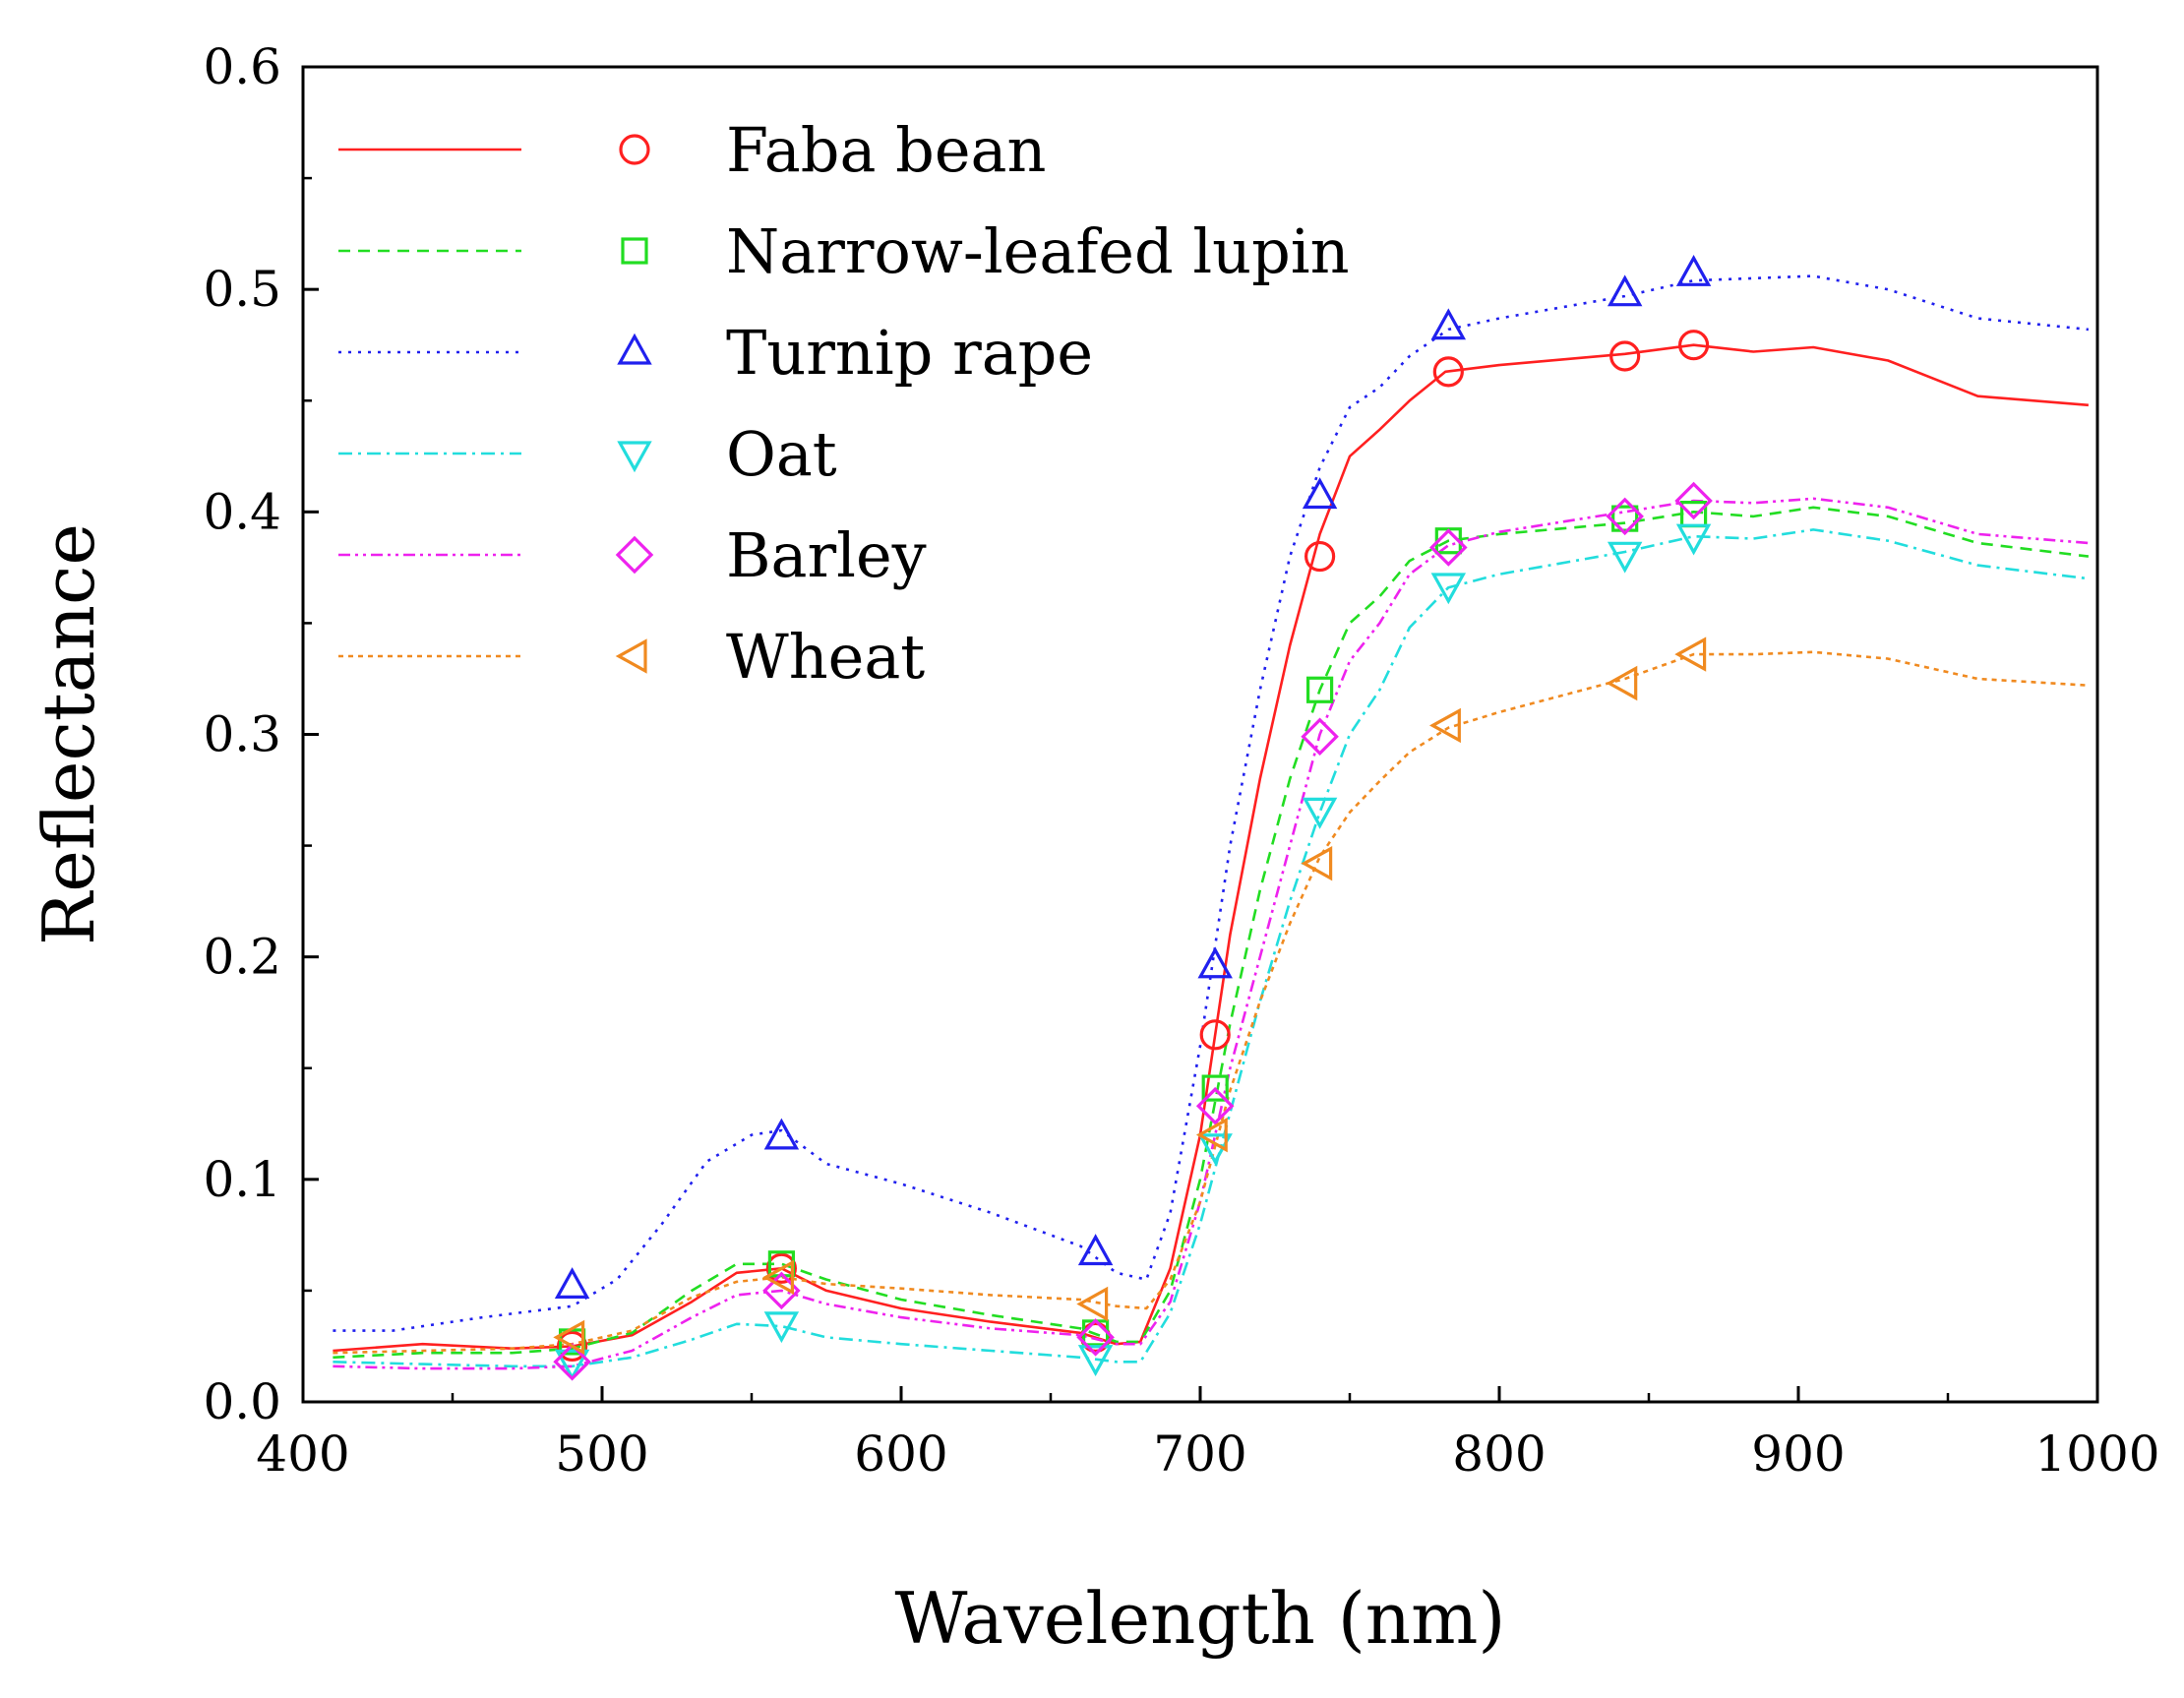  What do you see at coordinates (69, 734) in the screenshot?
I see `y-axis-title: Reflectance` at bounding box center [69, 734].